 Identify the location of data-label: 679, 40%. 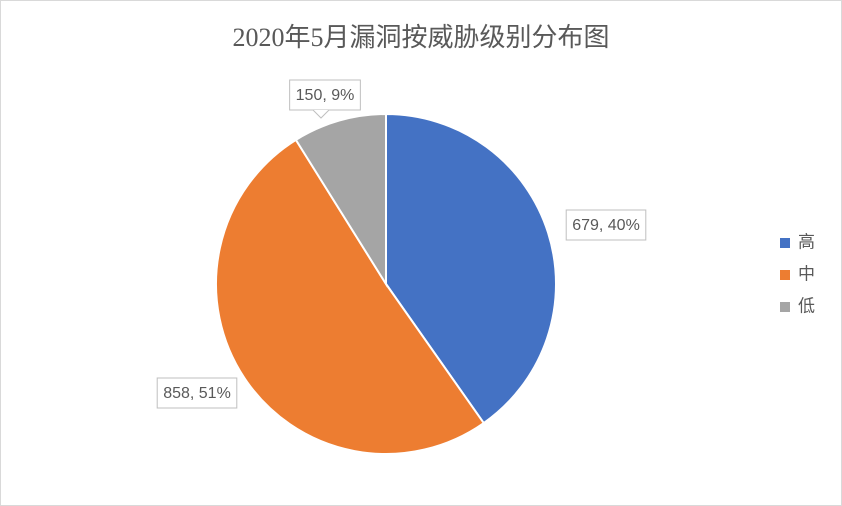
(606, 225).